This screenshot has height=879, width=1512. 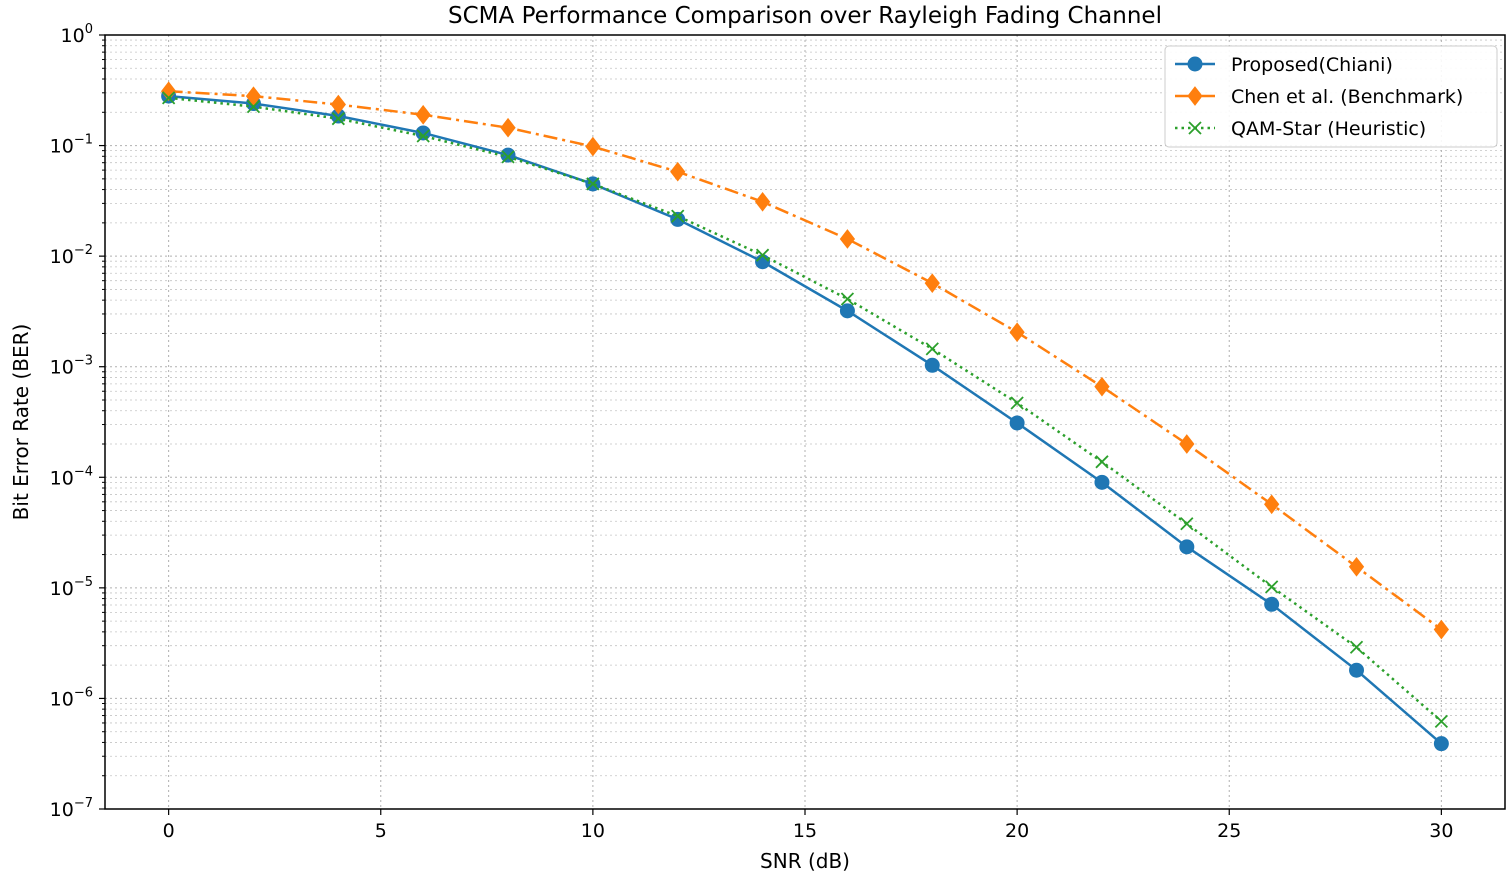 What do you see at coordinates (1328, 129) in the screenshot?
I see `legend-label: QAM-Star (Heuristic)` at bounding box center [1328, 129].